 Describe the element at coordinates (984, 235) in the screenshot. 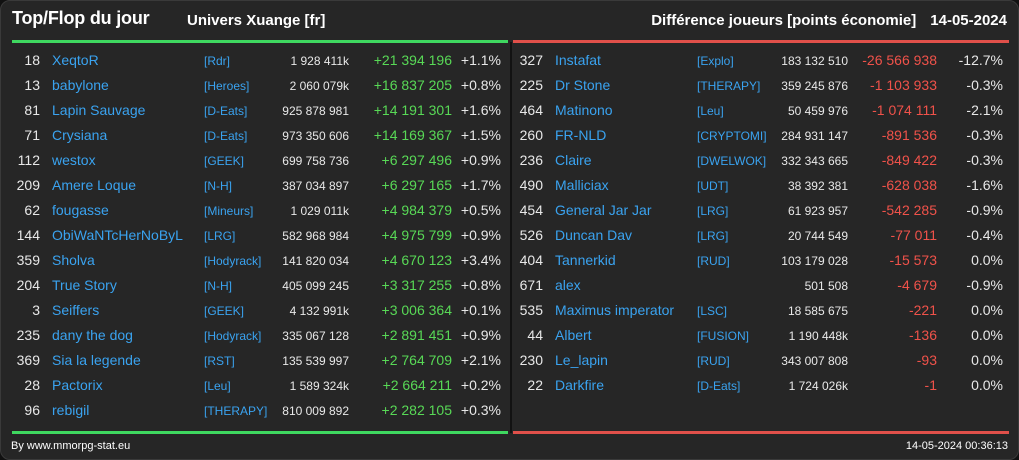

I see `percent-change: -0.4%` at that location.